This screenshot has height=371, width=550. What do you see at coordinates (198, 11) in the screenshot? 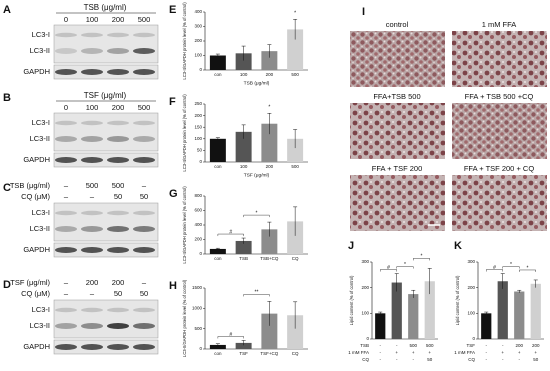
I see `y-tick-label: 400` at bounding box center [198, 11].